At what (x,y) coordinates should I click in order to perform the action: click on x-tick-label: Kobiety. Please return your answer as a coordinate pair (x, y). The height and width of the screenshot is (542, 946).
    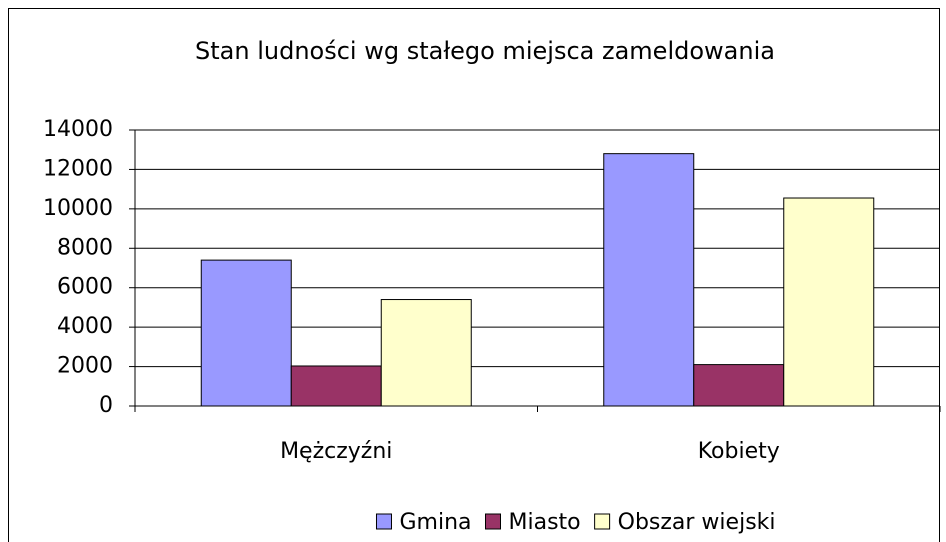
    Looking at the image, I should click on (739, 451).